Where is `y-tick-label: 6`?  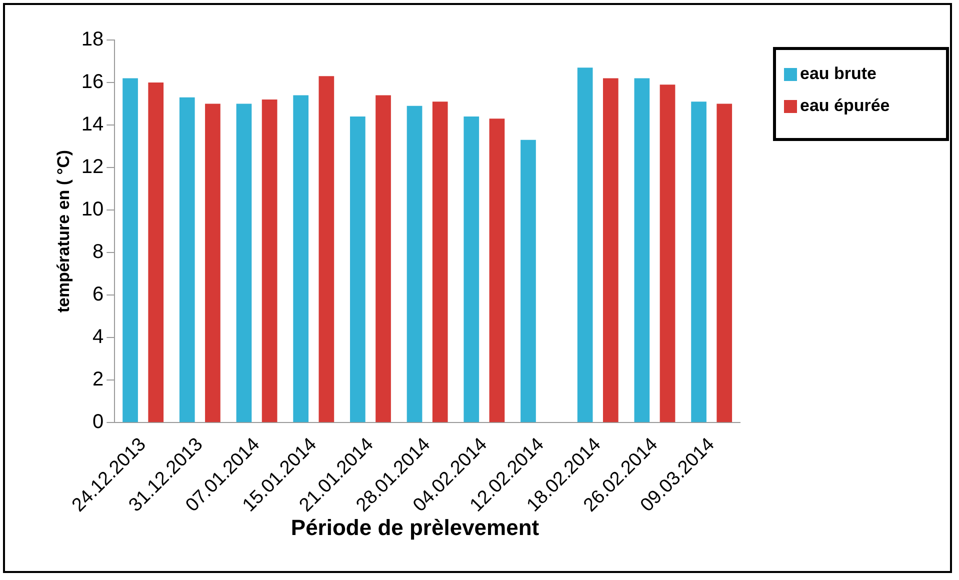
y-tick-label: 6 is located at coordinates (98, 295).